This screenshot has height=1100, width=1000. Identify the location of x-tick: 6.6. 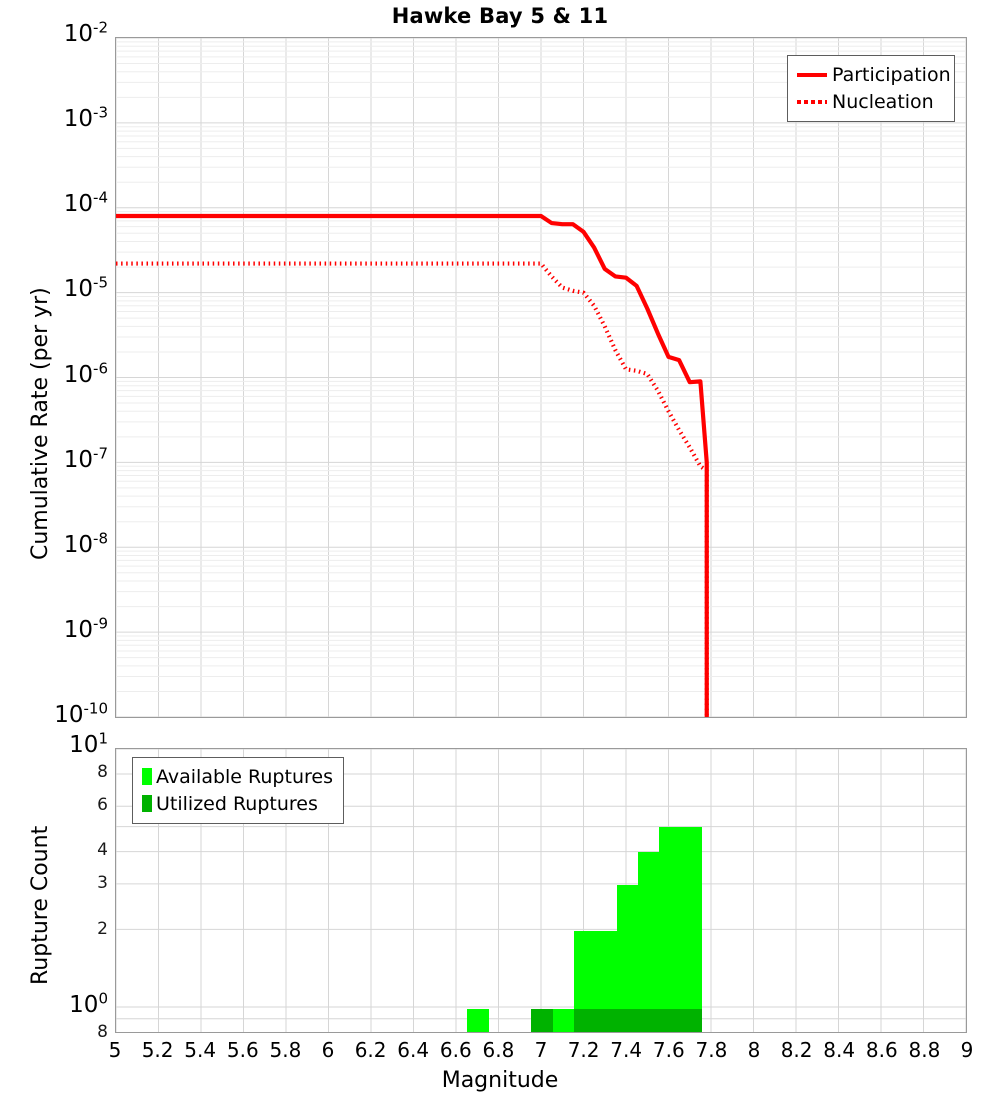
(455, 1050).